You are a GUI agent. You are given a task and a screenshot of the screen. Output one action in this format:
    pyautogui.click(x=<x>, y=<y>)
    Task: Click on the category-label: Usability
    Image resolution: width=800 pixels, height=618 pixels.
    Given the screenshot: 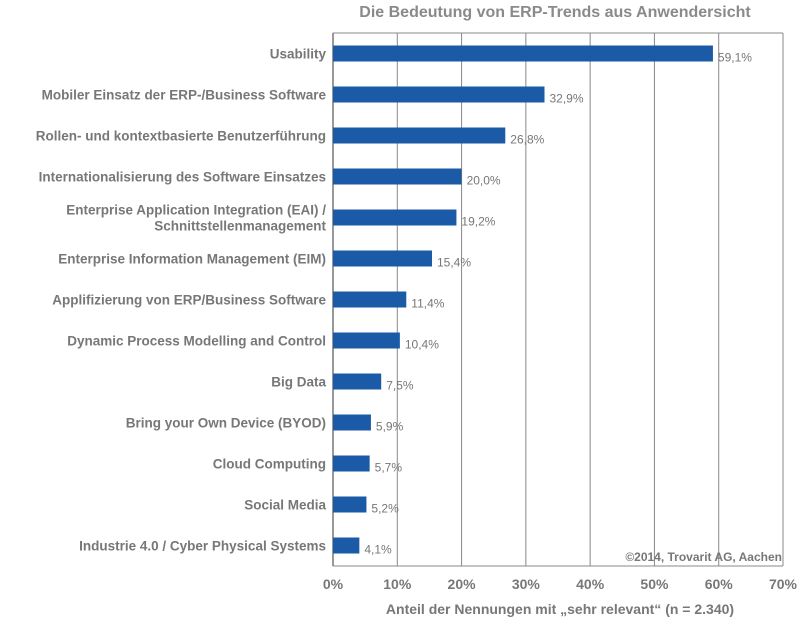 What is the action you would take?
    pyautogui.click(x=298, y=54)
    